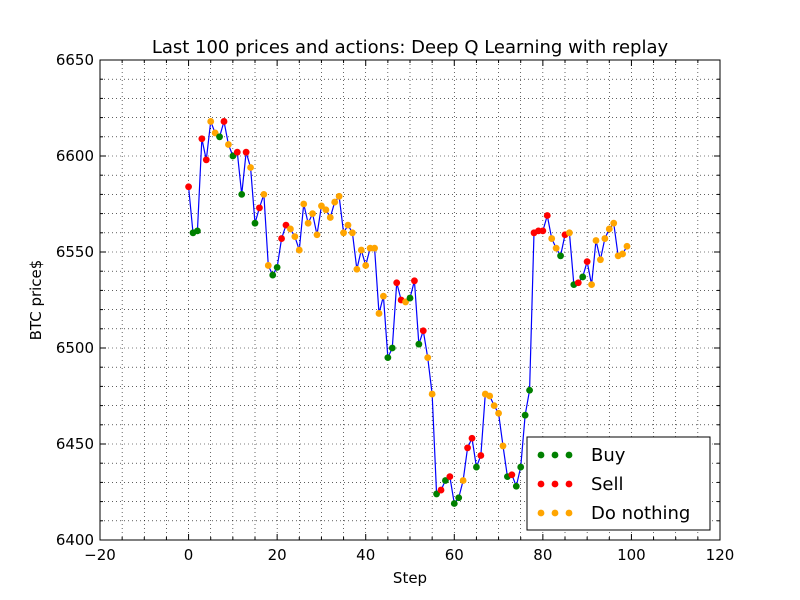 The height and width of the screenshot is (600, 800). What do you see at coordinates (75, 444) in the screenshot?
I see `y-tick-label: 6450` at bounding box center [75, 444].